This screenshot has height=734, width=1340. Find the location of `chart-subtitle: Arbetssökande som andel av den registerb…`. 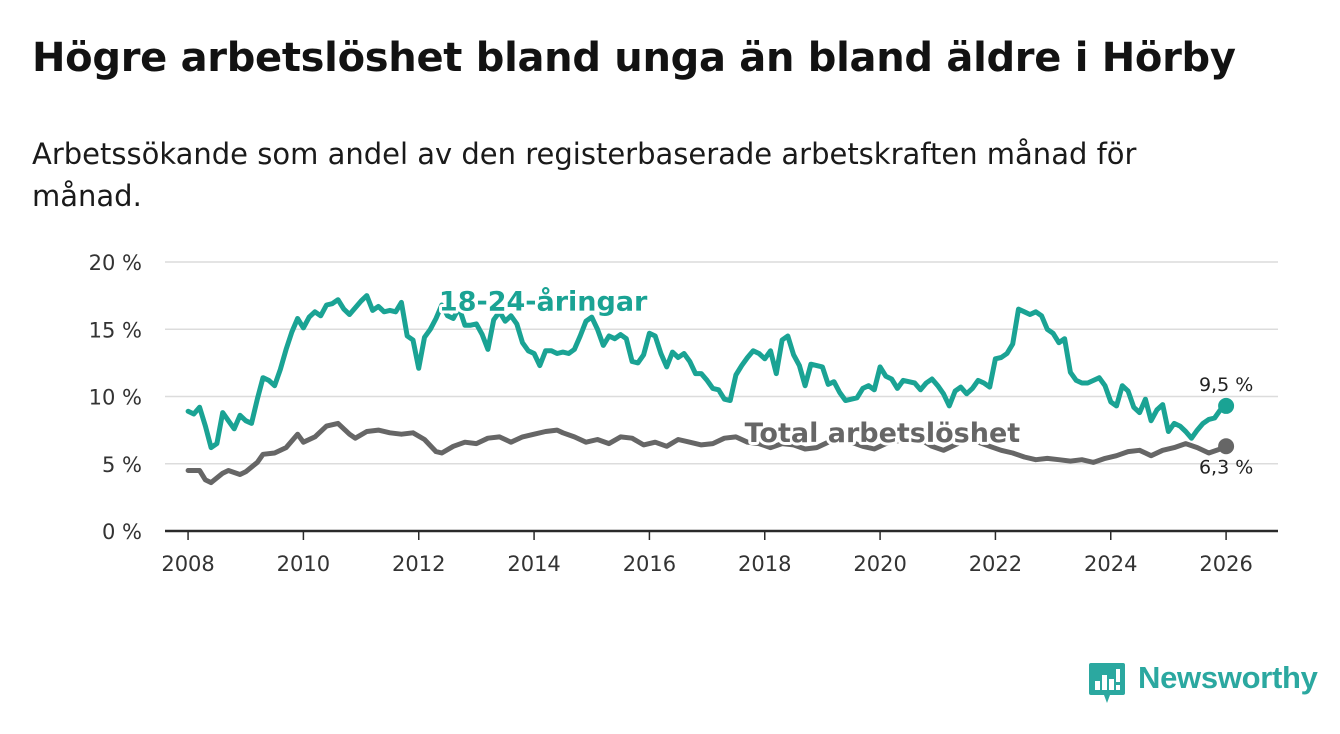

chart-subtitle: Arbetssökande som andel av den registerb… is located at coordinates (584, 175).